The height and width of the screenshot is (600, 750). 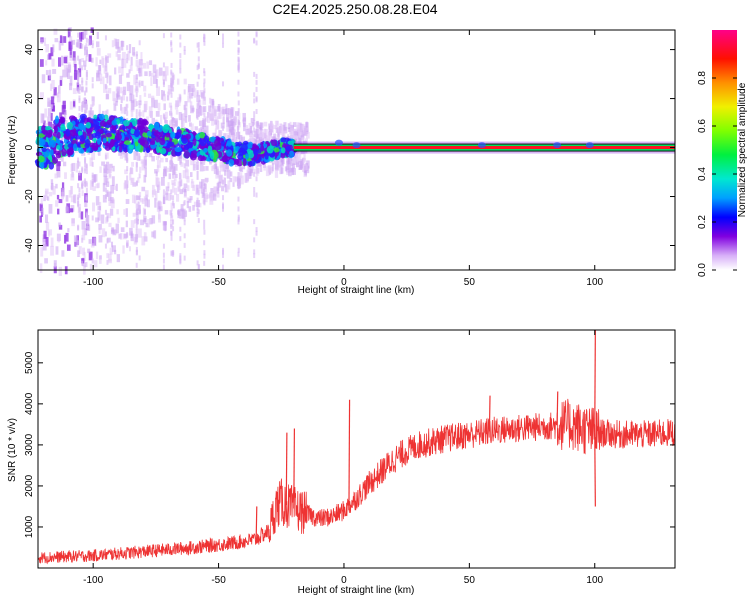 I want to click on y-tick-label: 20, so click(x=29, y=99).